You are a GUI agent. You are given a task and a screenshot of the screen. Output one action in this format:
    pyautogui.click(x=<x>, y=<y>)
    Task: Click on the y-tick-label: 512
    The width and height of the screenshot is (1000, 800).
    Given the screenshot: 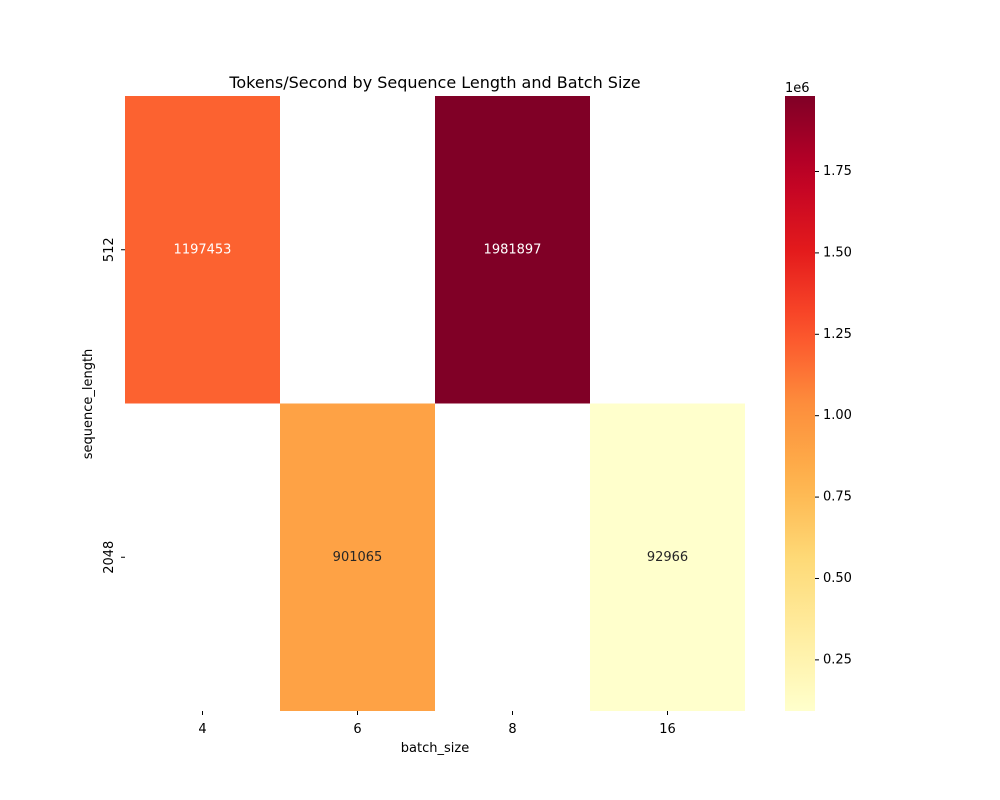 What is the action you would take?
    pyautogui.click(x=109, y=249)
    